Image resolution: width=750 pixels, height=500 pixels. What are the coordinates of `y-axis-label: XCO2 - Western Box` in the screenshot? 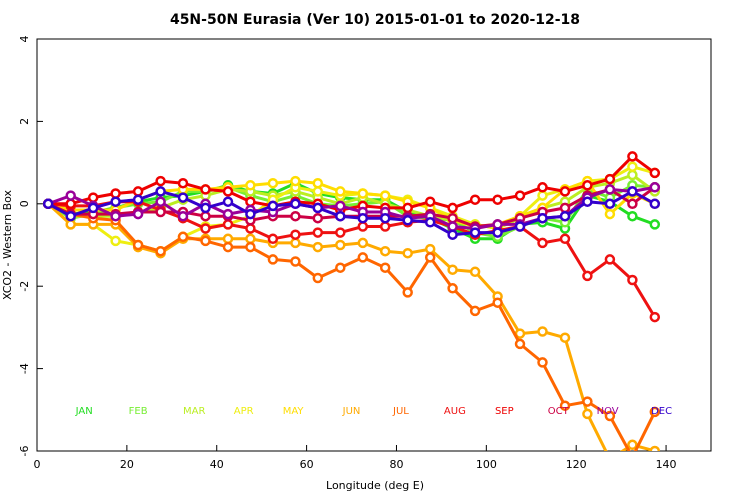 It's located at (7, 244).